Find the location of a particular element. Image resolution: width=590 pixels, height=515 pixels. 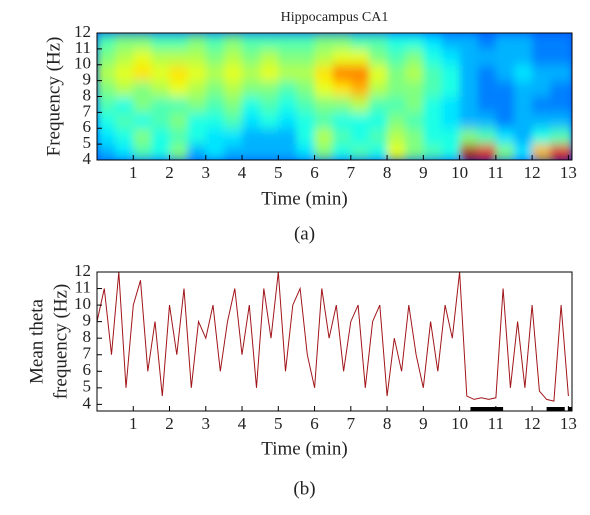

x-tick-label: 1 is located at coordinates (133, 172).